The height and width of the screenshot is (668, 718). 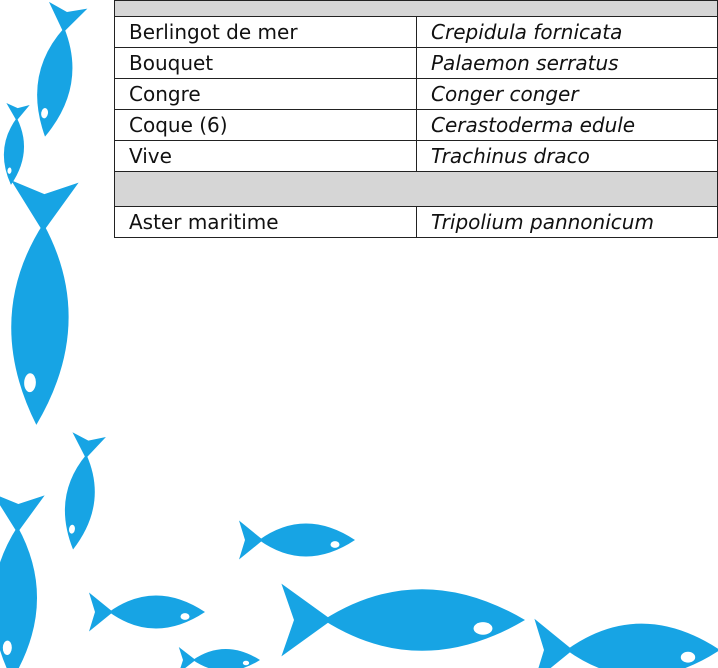 I want to click on common-name: Vive, so click(x=265, y=156).